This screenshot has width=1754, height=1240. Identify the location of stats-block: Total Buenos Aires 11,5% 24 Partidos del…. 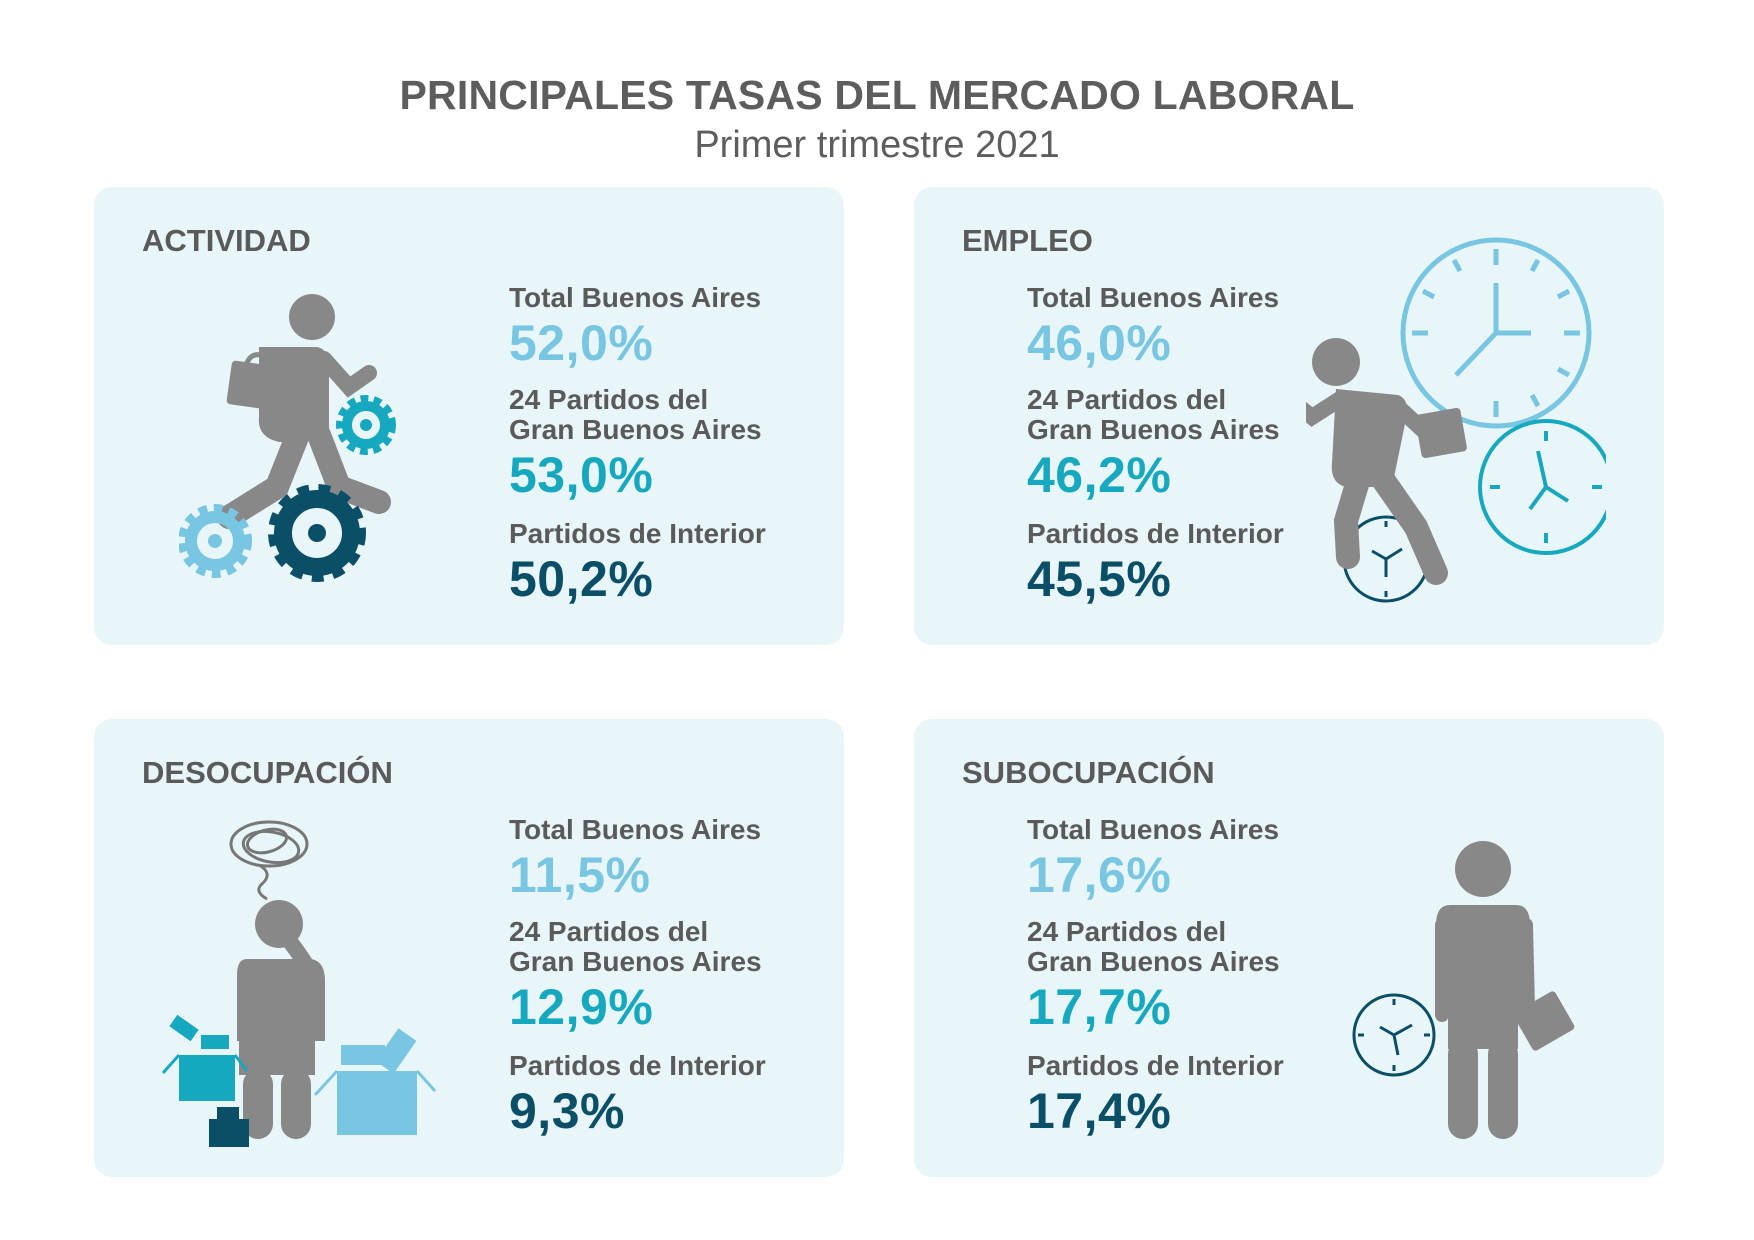
(637, 978).